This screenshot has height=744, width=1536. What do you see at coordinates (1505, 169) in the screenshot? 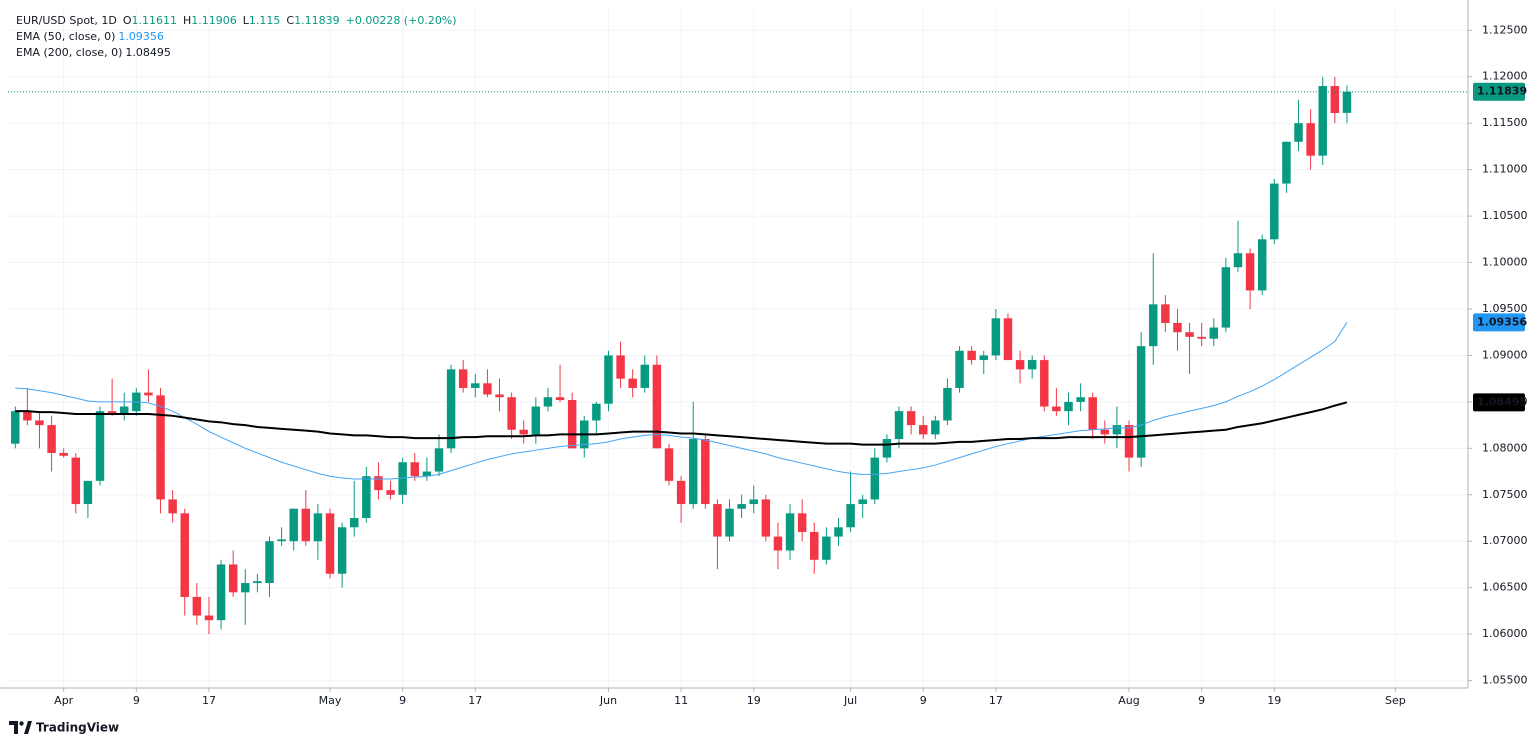
I see `y-tick-label: 1.11000` at bounding box center [1505, 169].